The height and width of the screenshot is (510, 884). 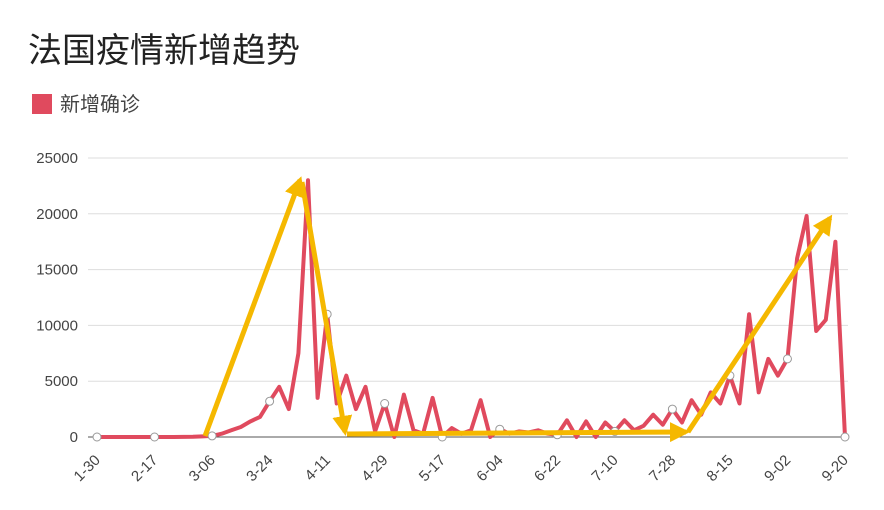 What do you see at coordinates (259, 468) in the screenshot?
I see `x-tick-label: 3-24` at bounding box center [259, 468].